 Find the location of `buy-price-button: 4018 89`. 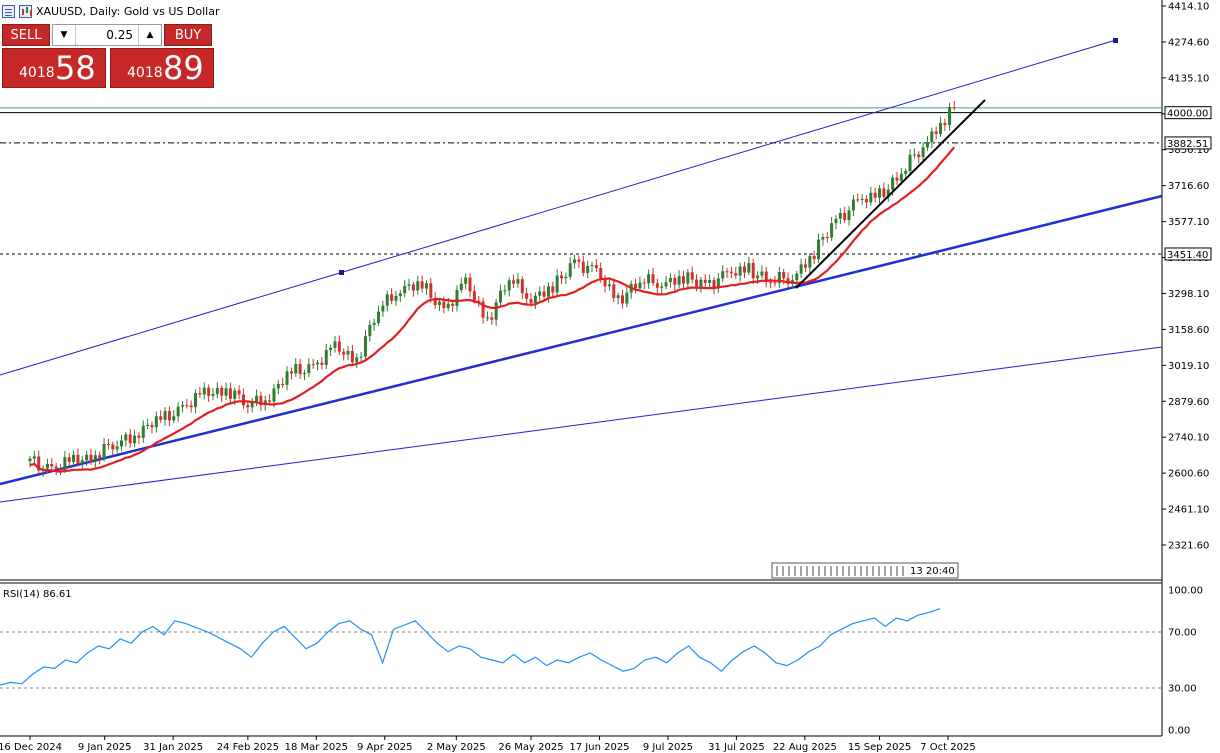

buy-price-button: 4018 89 is located at coordinates (162, 68).